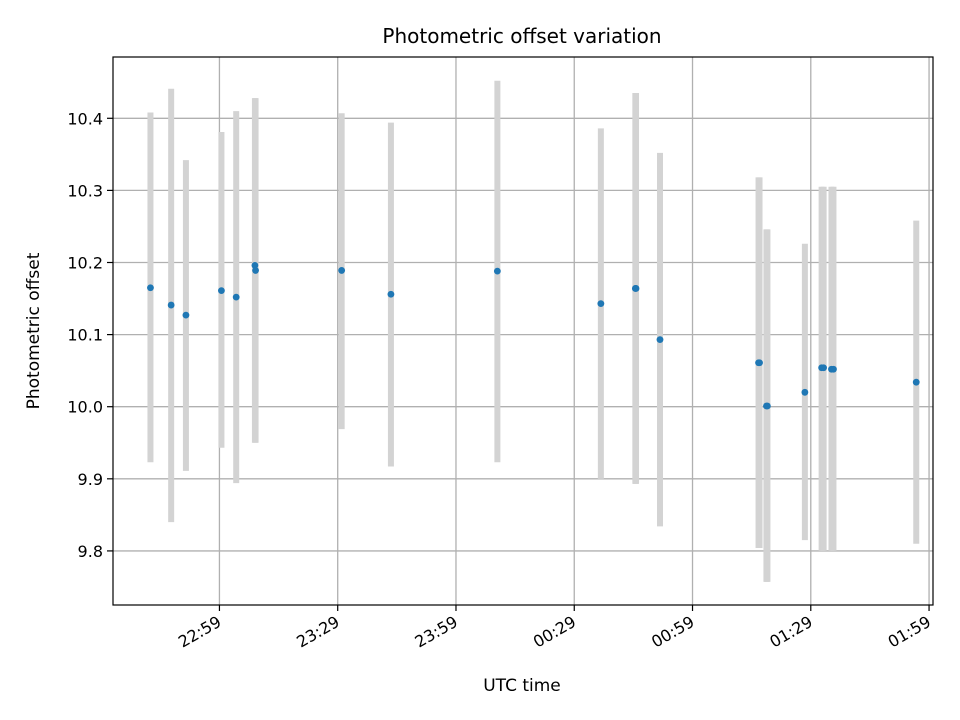 The image size is (960, 720). Describe the element at coordinates (90, 479) in the screenshot. I see `y-tick-label: 9.9` at that location.